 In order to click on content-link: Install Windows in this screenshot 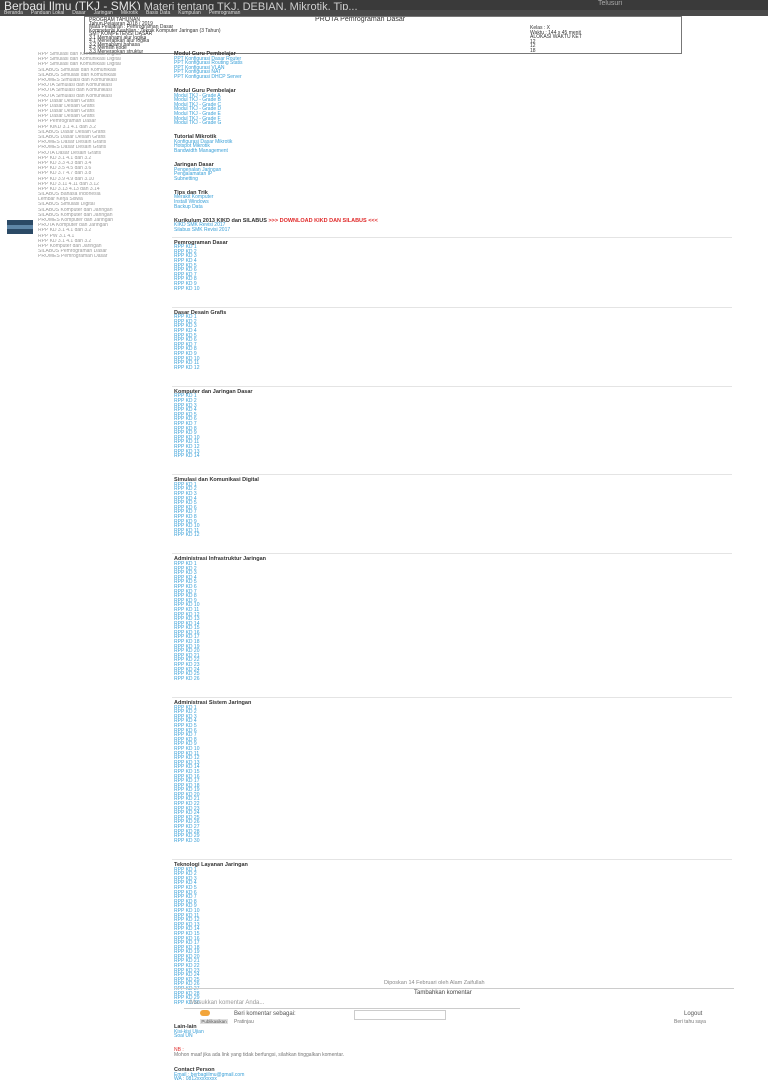, I will do `click(191, 201)`.